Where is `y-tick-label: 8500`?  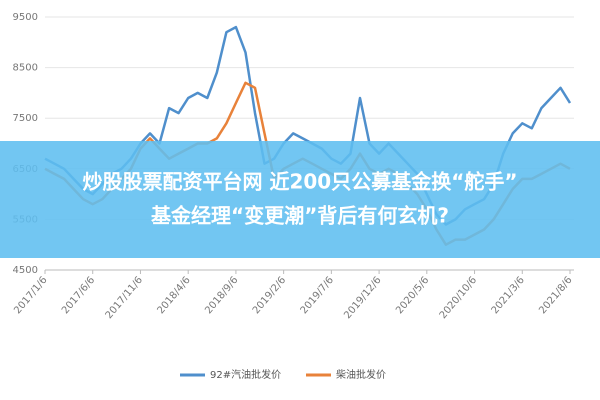 y-tick-label: 8500 is located at coordinates (25, 68).